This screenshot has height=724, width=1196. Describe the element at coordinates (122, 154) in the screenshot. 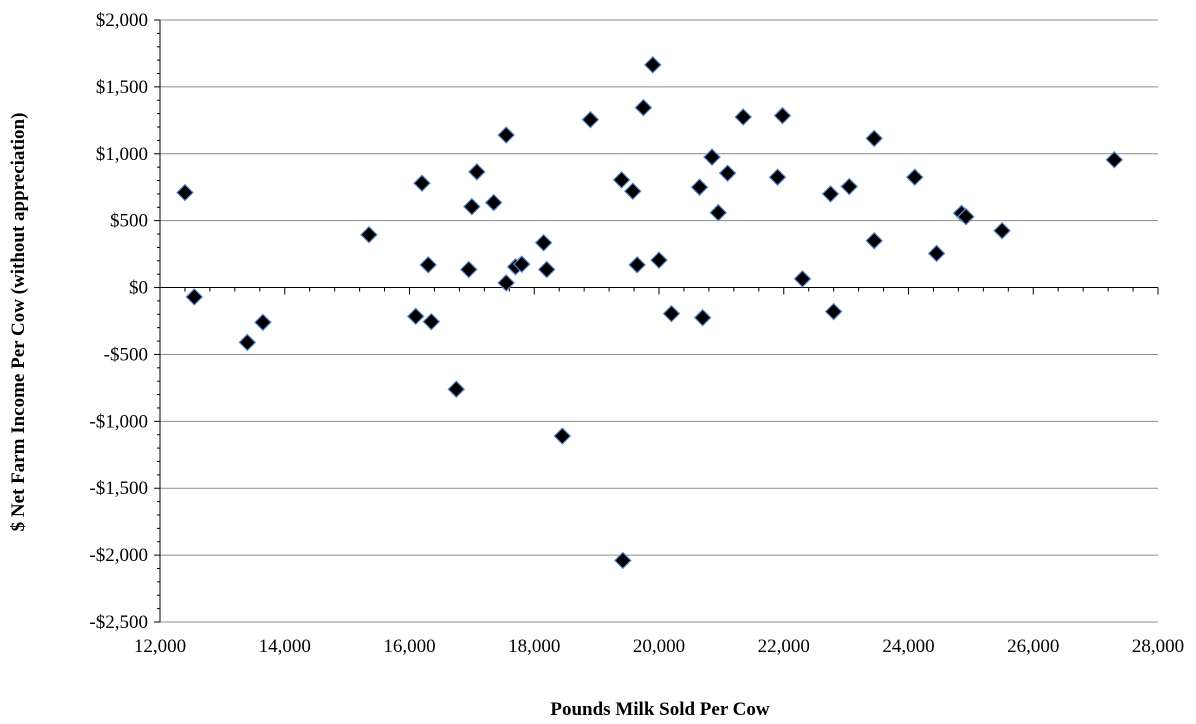

I see `y-tick-label: $1,000` at that location.